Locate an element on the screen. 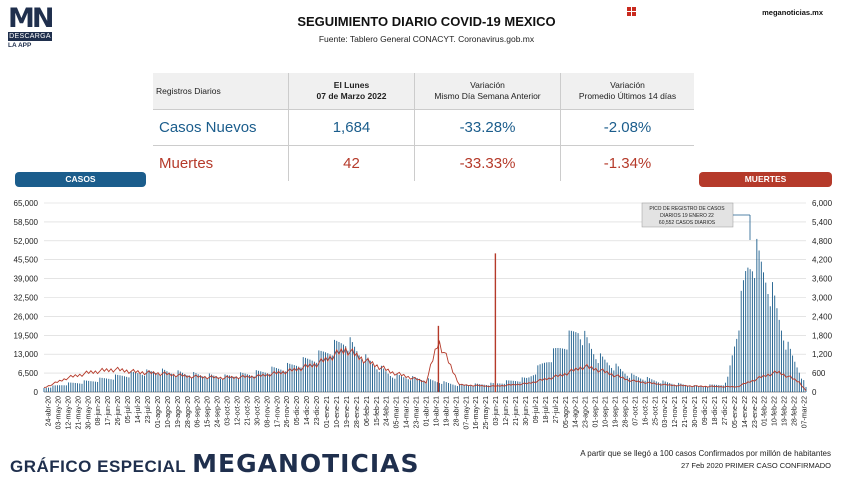 The height and width of the screenshot is (480, 853). stats-header-var-avg-1: Variación is located at coordinates (627, 85).